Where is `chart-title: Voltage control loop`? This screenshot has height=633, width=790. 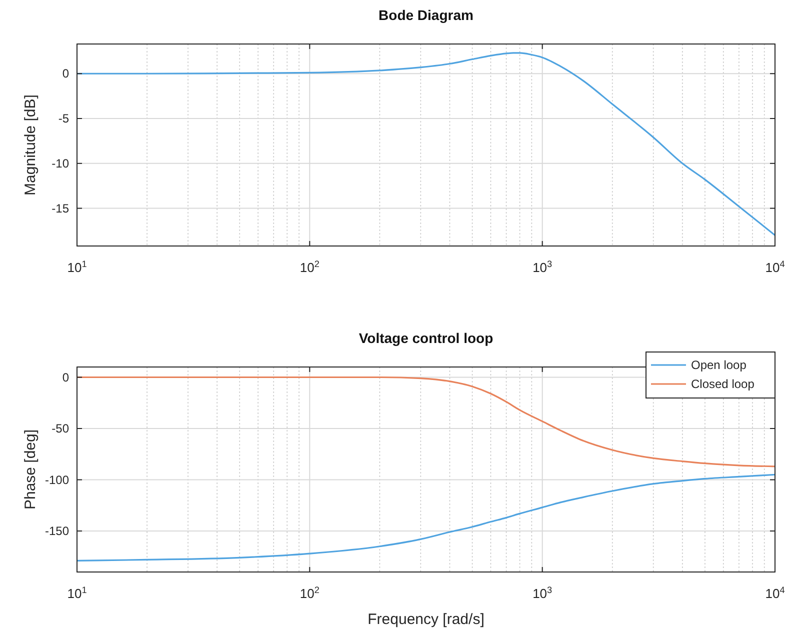 chart-title: Voltage control loop is located at coordinates (426, 338).